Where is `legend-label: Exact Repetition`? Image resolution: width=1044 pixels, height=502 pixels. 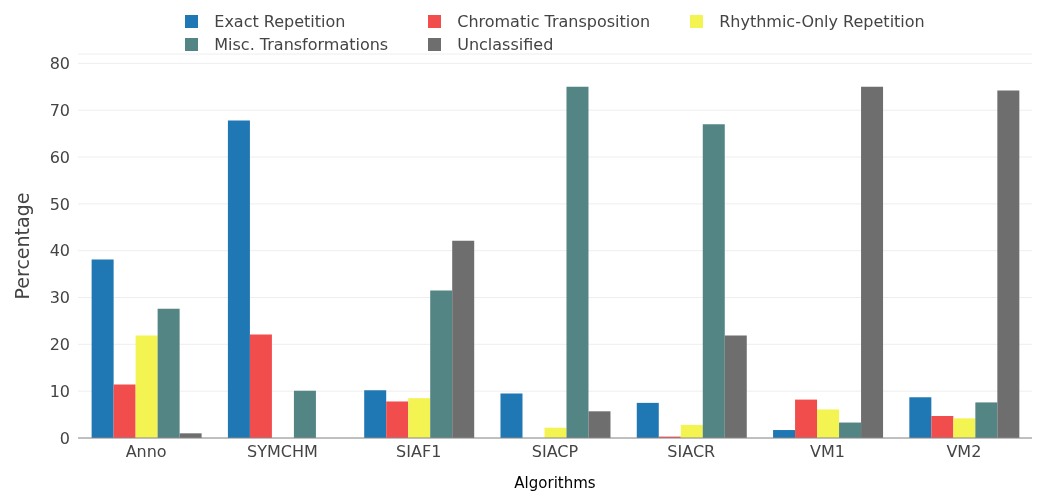
legend-label: Exact Repetition is located at coordinates (280, 21).